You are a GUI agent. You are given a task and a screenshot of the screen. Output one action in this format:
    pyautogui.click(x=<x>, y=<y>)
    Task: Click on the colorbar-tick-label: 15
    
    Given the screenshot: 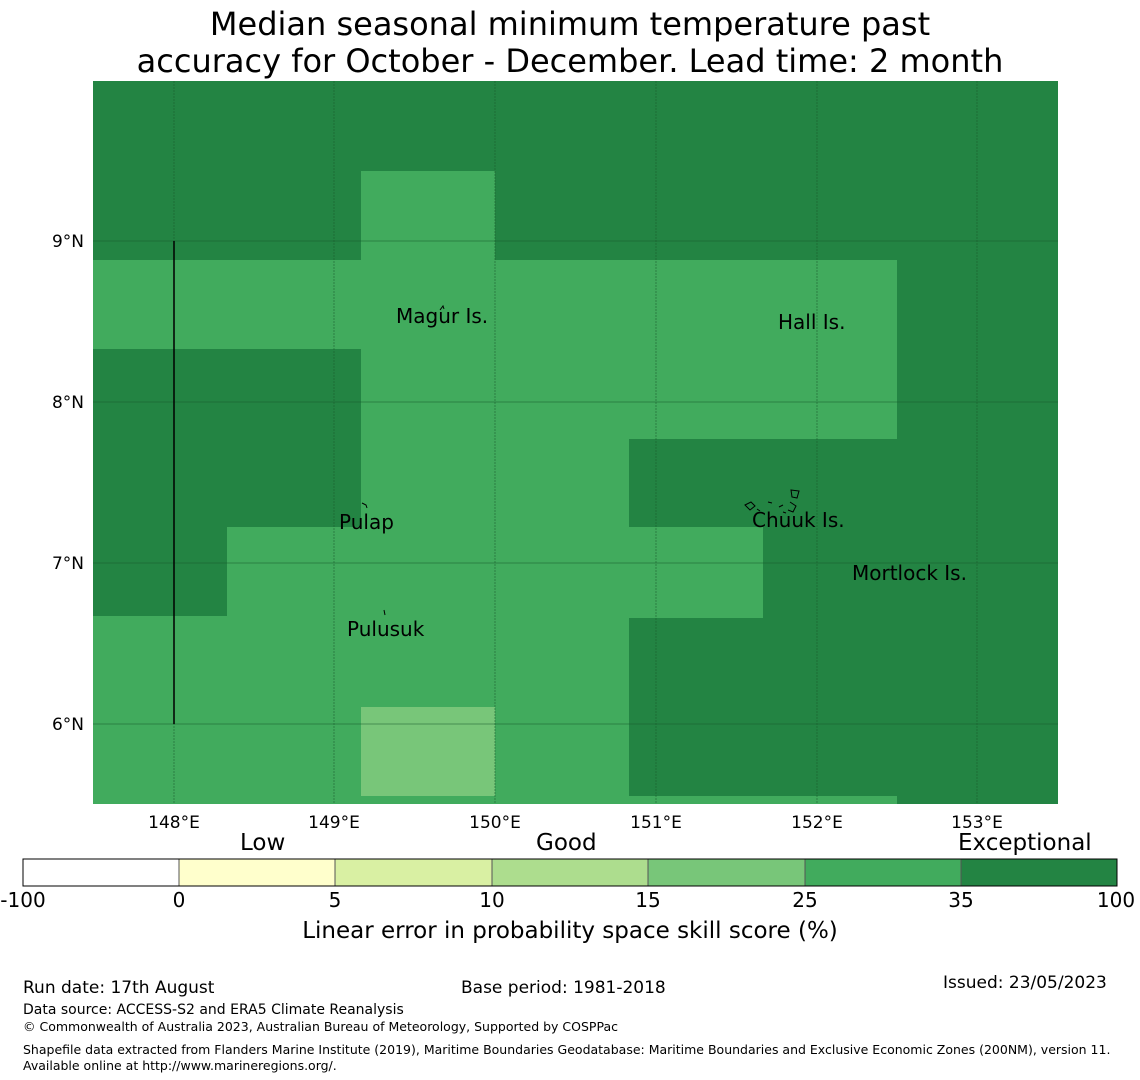 What is the action you would take?
    pyautogui.click(x=648, y=900)
    